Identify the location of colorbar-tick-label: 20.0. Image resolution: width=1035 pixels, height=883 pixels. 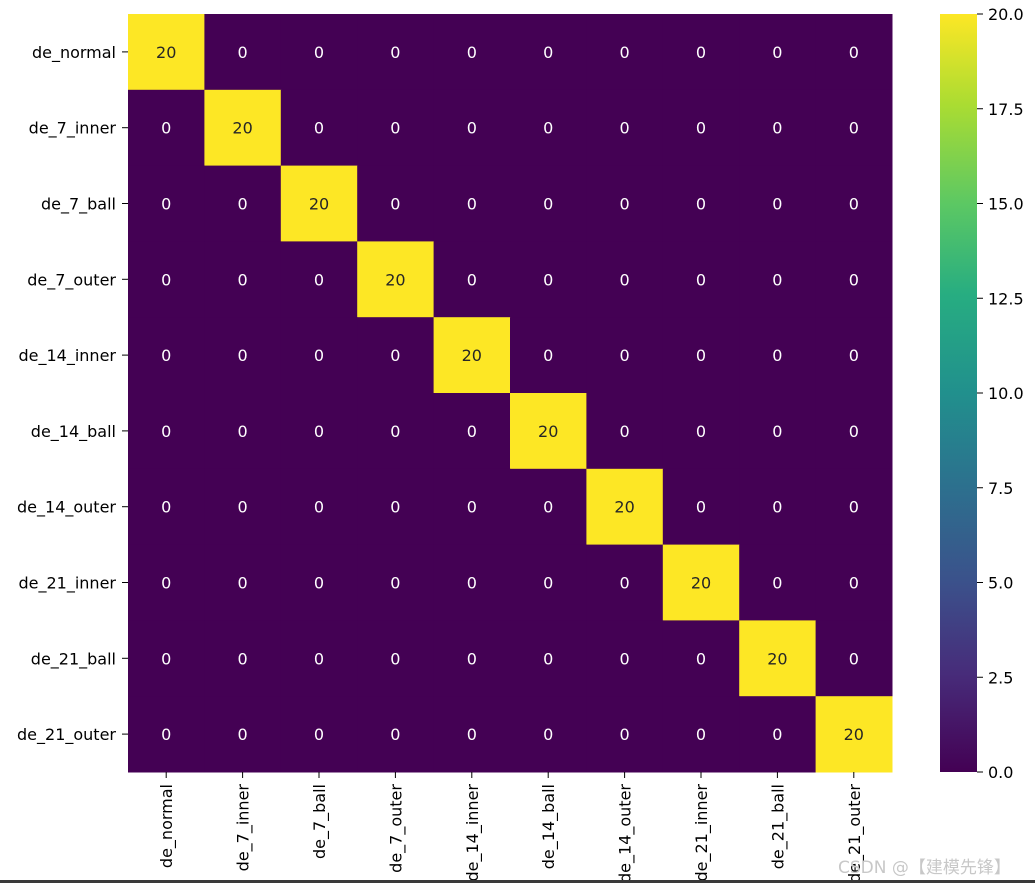
(1006, 14).